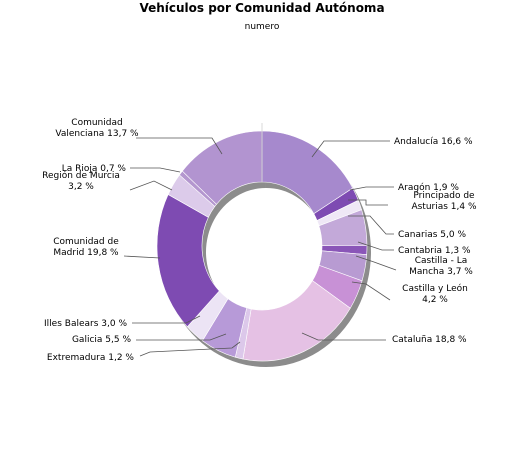 The width and height of the screenshot is (525, 450). I want to click on slice-label-14: Comunidad Valenciana 13,7 %, so click(97, 128).